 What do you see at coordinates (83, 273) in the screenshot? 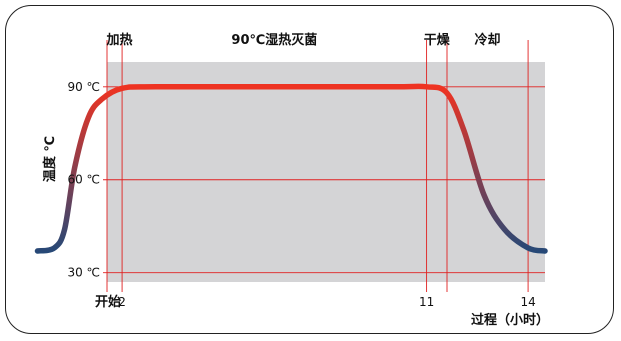
I see `y-tick-30: 30 ℃` at bounding box center [83, 273].